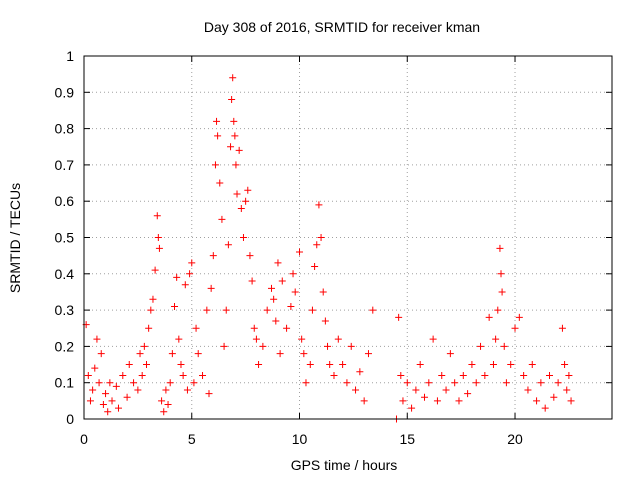 Image resolution: width=640 pixels, height=480 pixels. Describe the element at coordinates (192, 439) in the screenshot. I see `x-tick-label: 5` at that location.